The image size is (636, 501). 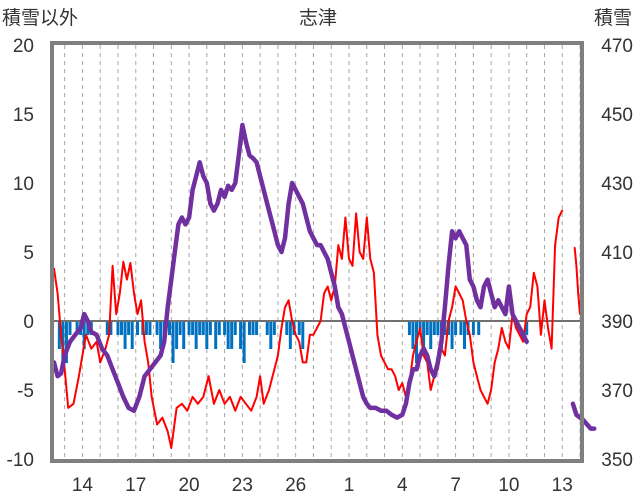 What do you see at coordinates (20, 460) in the screenshot?
I see `left-tick-label: -10` at bounding box center [20, 460].